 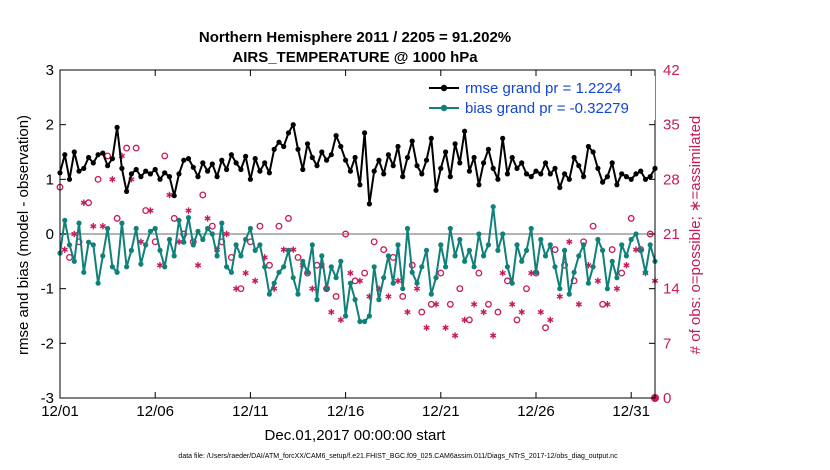 I want to click on x-tick-label: 12/01, so click(x=60, y=411).